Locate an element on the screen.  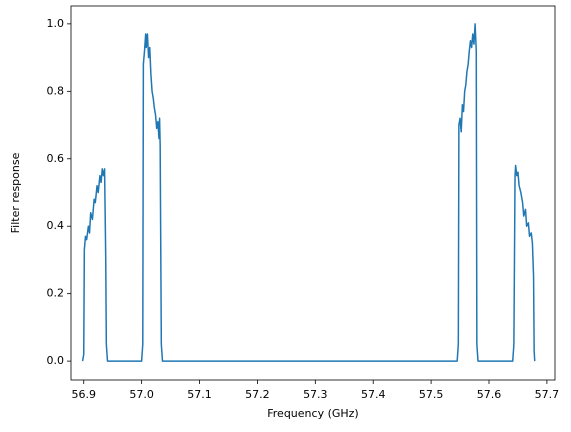
y-tick-label: 0.0 is located at coordinates (56, 360).